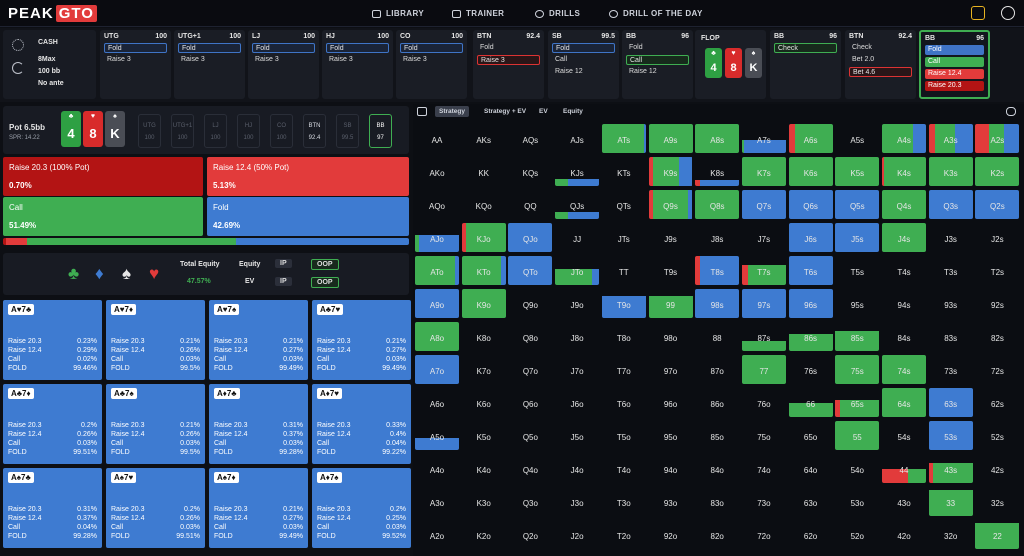 Image resolution: width=1024 pixels, height=556 pixels. I want to click on hand-cell: J7s, so click(764, 237).